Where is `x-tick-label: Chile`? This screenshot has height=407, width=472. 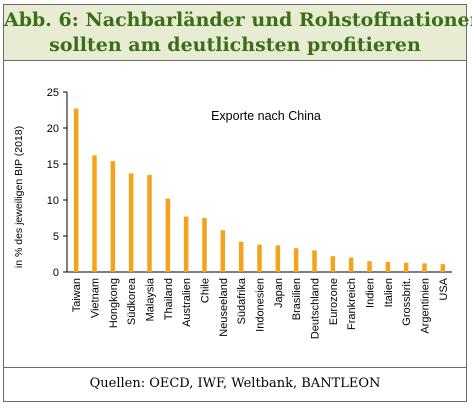
x-tick-label: Chile is located at coordinates (206, 290).